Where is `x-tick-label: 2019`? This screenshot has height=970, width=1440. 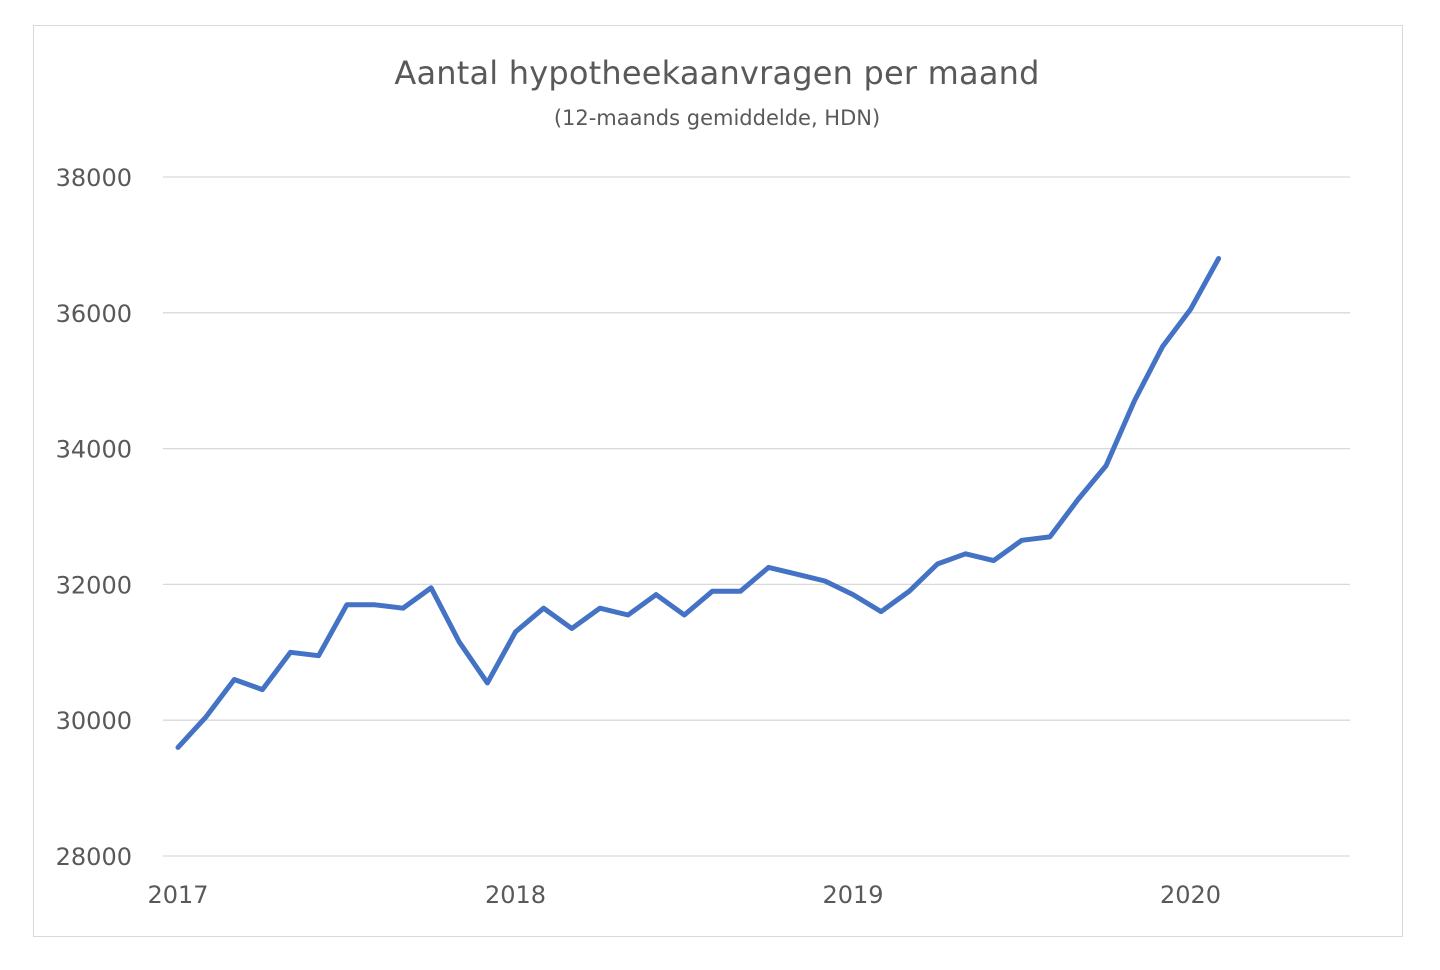
x-tick-label: 2019 is located at coordinates (852, 895).